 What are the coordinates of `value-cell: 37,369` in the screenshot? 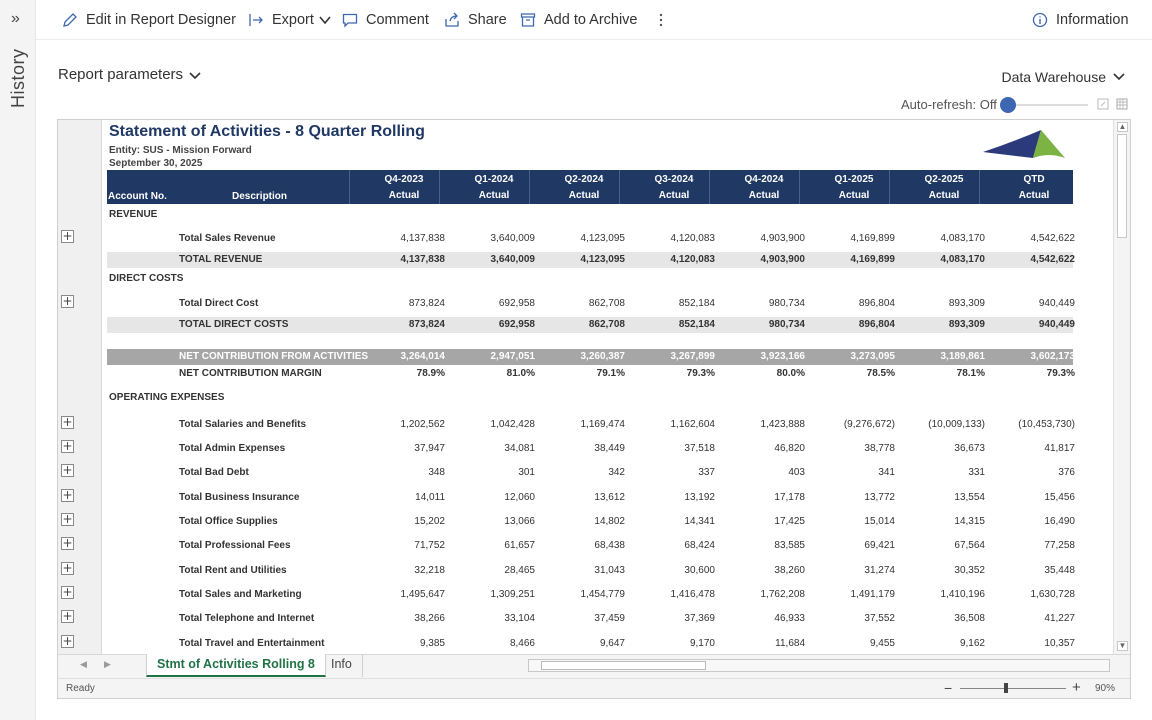 It's located at (699, 618).